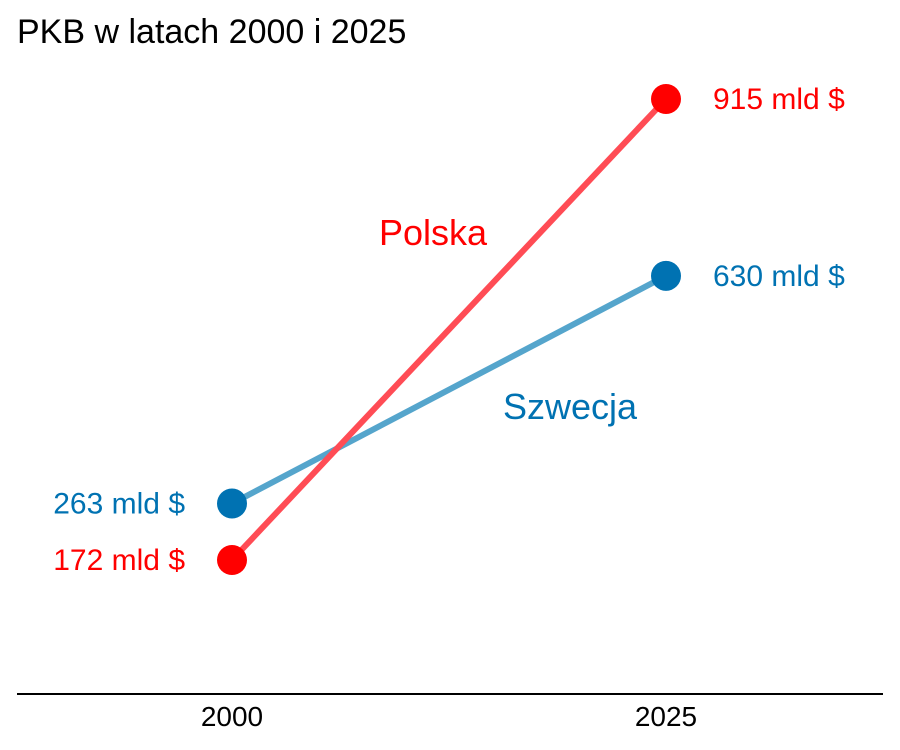 The image size is (900, 750). I want to click on x-tick-label-2025: 2025, so click(666, 716).